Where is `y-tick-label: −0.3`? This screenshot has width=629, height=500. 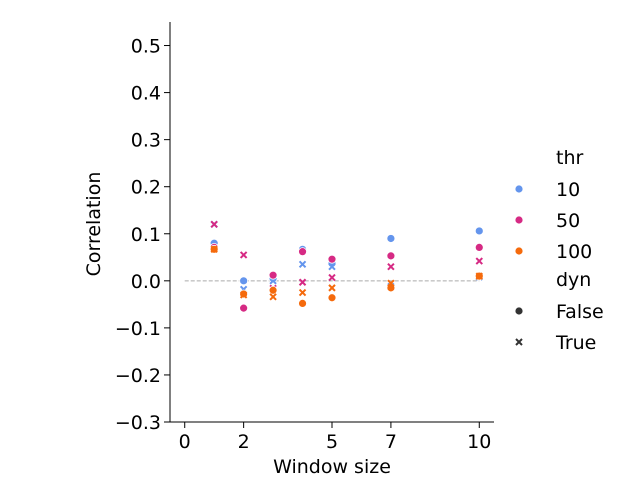
y-tick-label: −0.3 is located at coordinates (138, 423).